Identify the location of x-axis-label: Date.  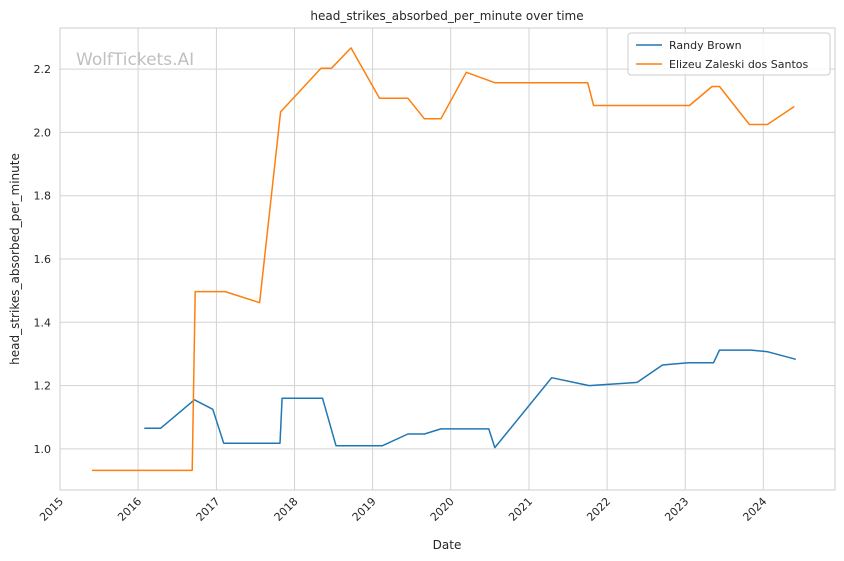
(447, 545).